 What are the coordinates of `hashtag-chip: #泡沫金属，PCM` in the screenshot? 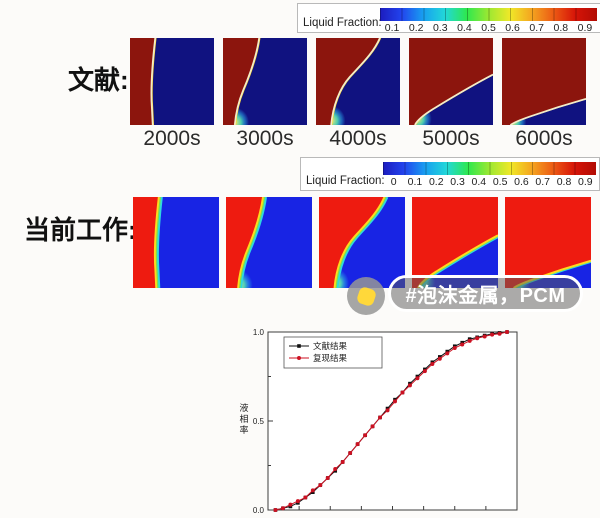 It's located at (485, 293).